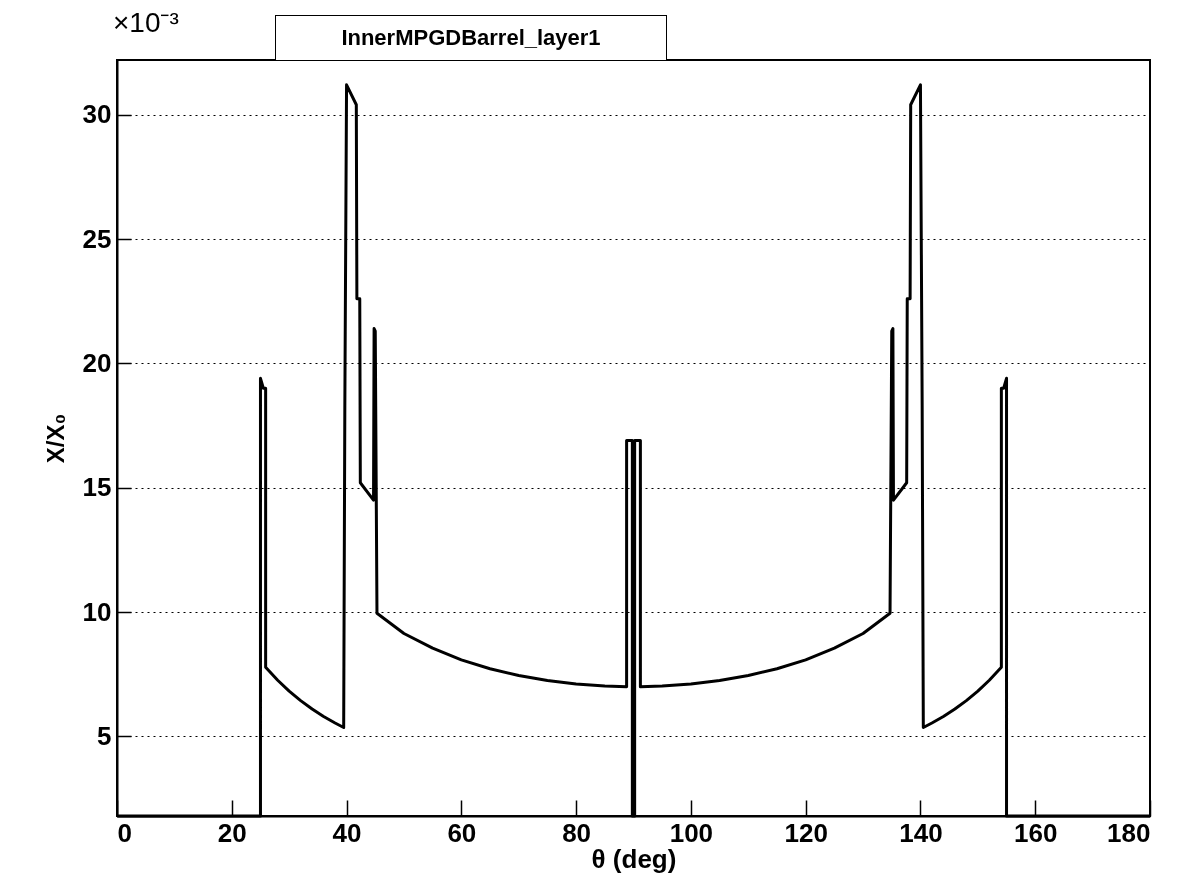 Image resolution: width=1184 pixels, height=894 pixels. What do you see at coordinates (806, 832) in the screenshot?
I see `x-tick-label: 120` at bounding box center [806, 832].